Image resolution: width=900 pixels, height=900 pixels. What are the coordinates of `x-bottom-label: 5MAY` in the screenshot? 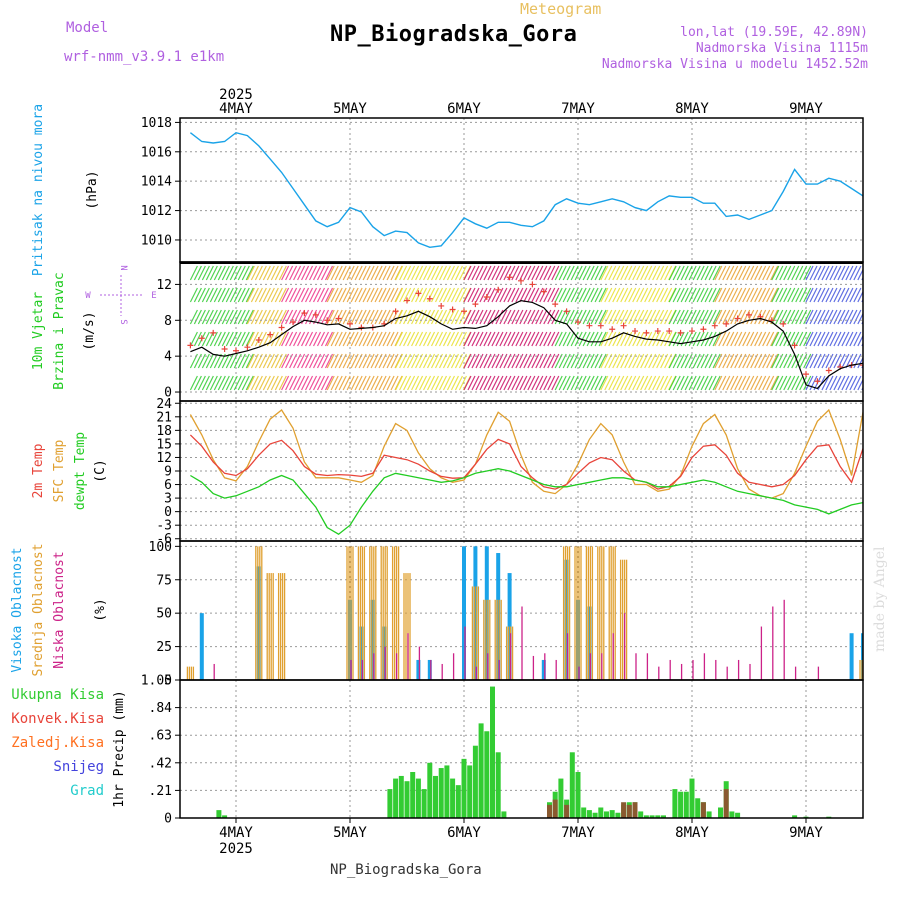 It's located at (350, 833).